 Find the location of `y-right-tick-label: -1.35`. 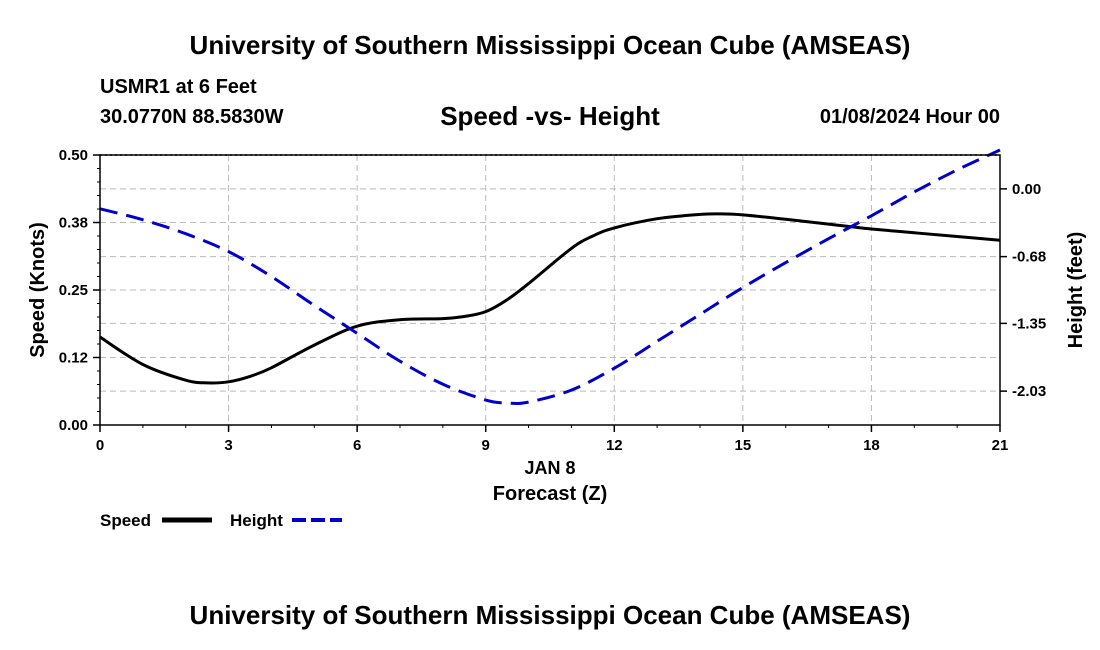

y-right-tick-label: -1.35 is located at coordinates (1029, 323).